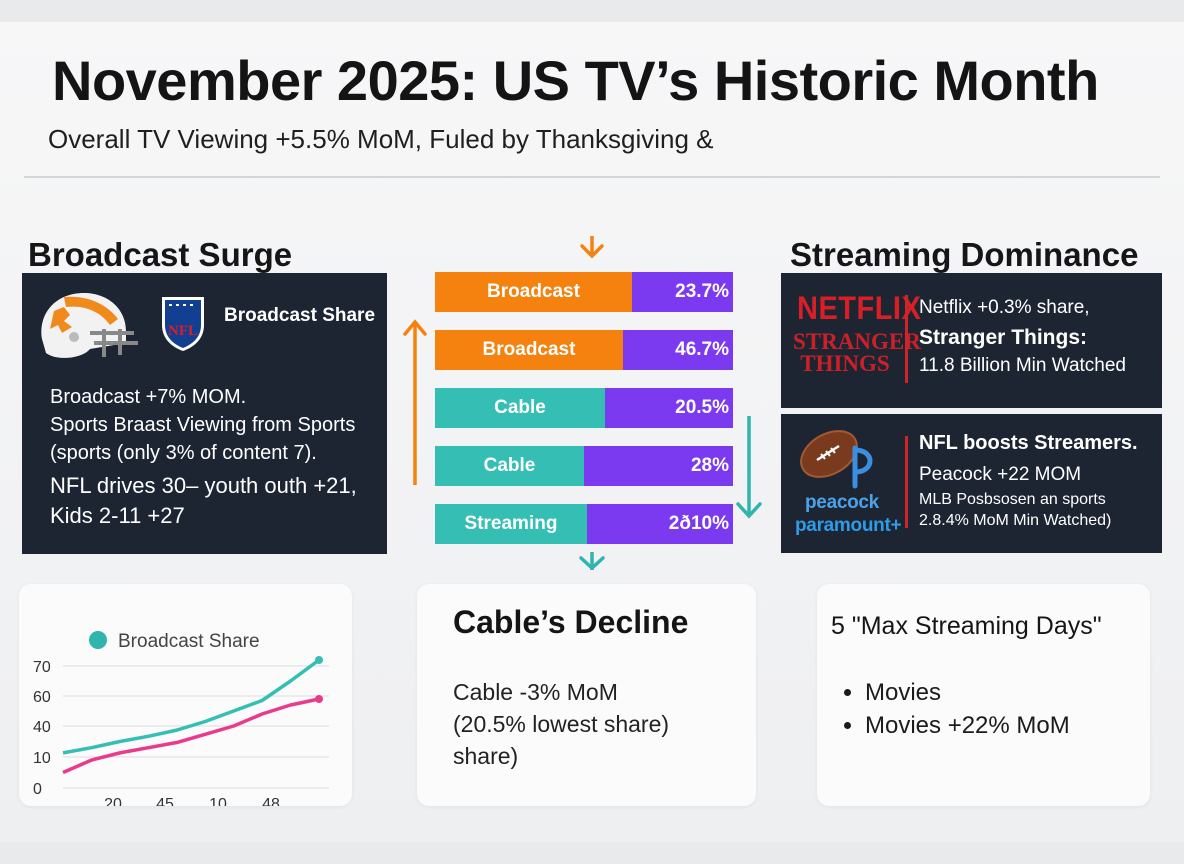 This screenshot has width=1184, height=864. What do you see at coordinates (183, 453) in the screenshot?
I see `broadcast-line: (sports (only 3% of content 7).` at bounding box center [183, 453].